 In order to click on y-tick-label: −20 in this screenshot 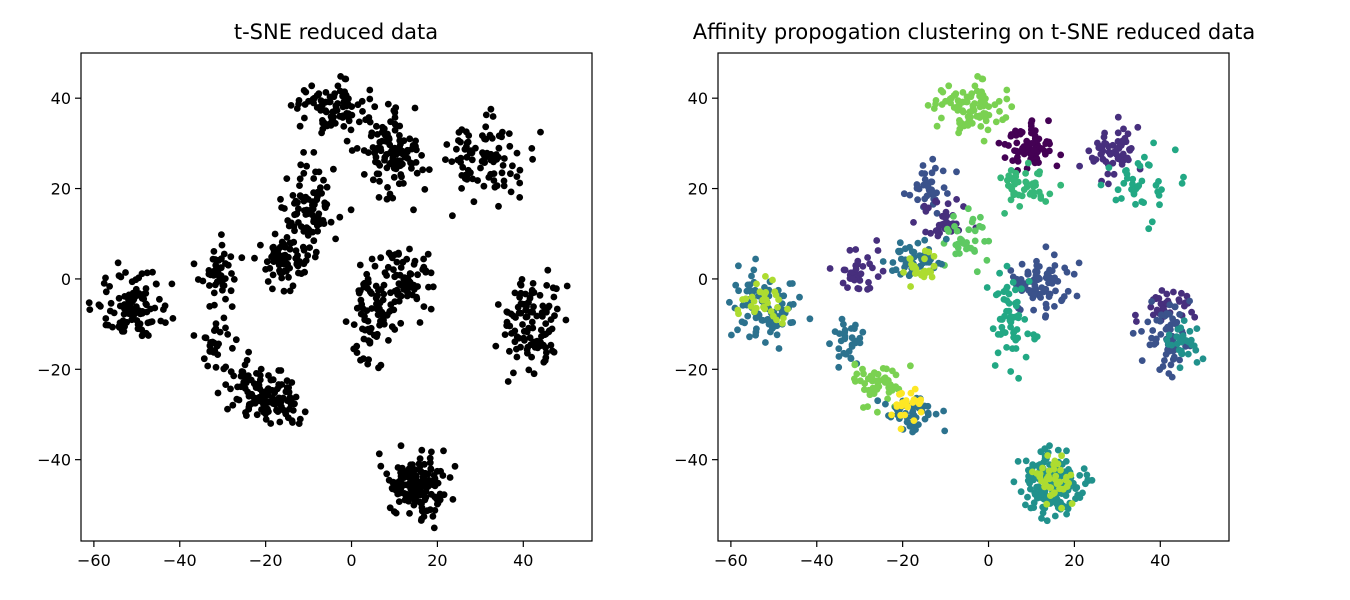, I will do `click(54, 369)`.